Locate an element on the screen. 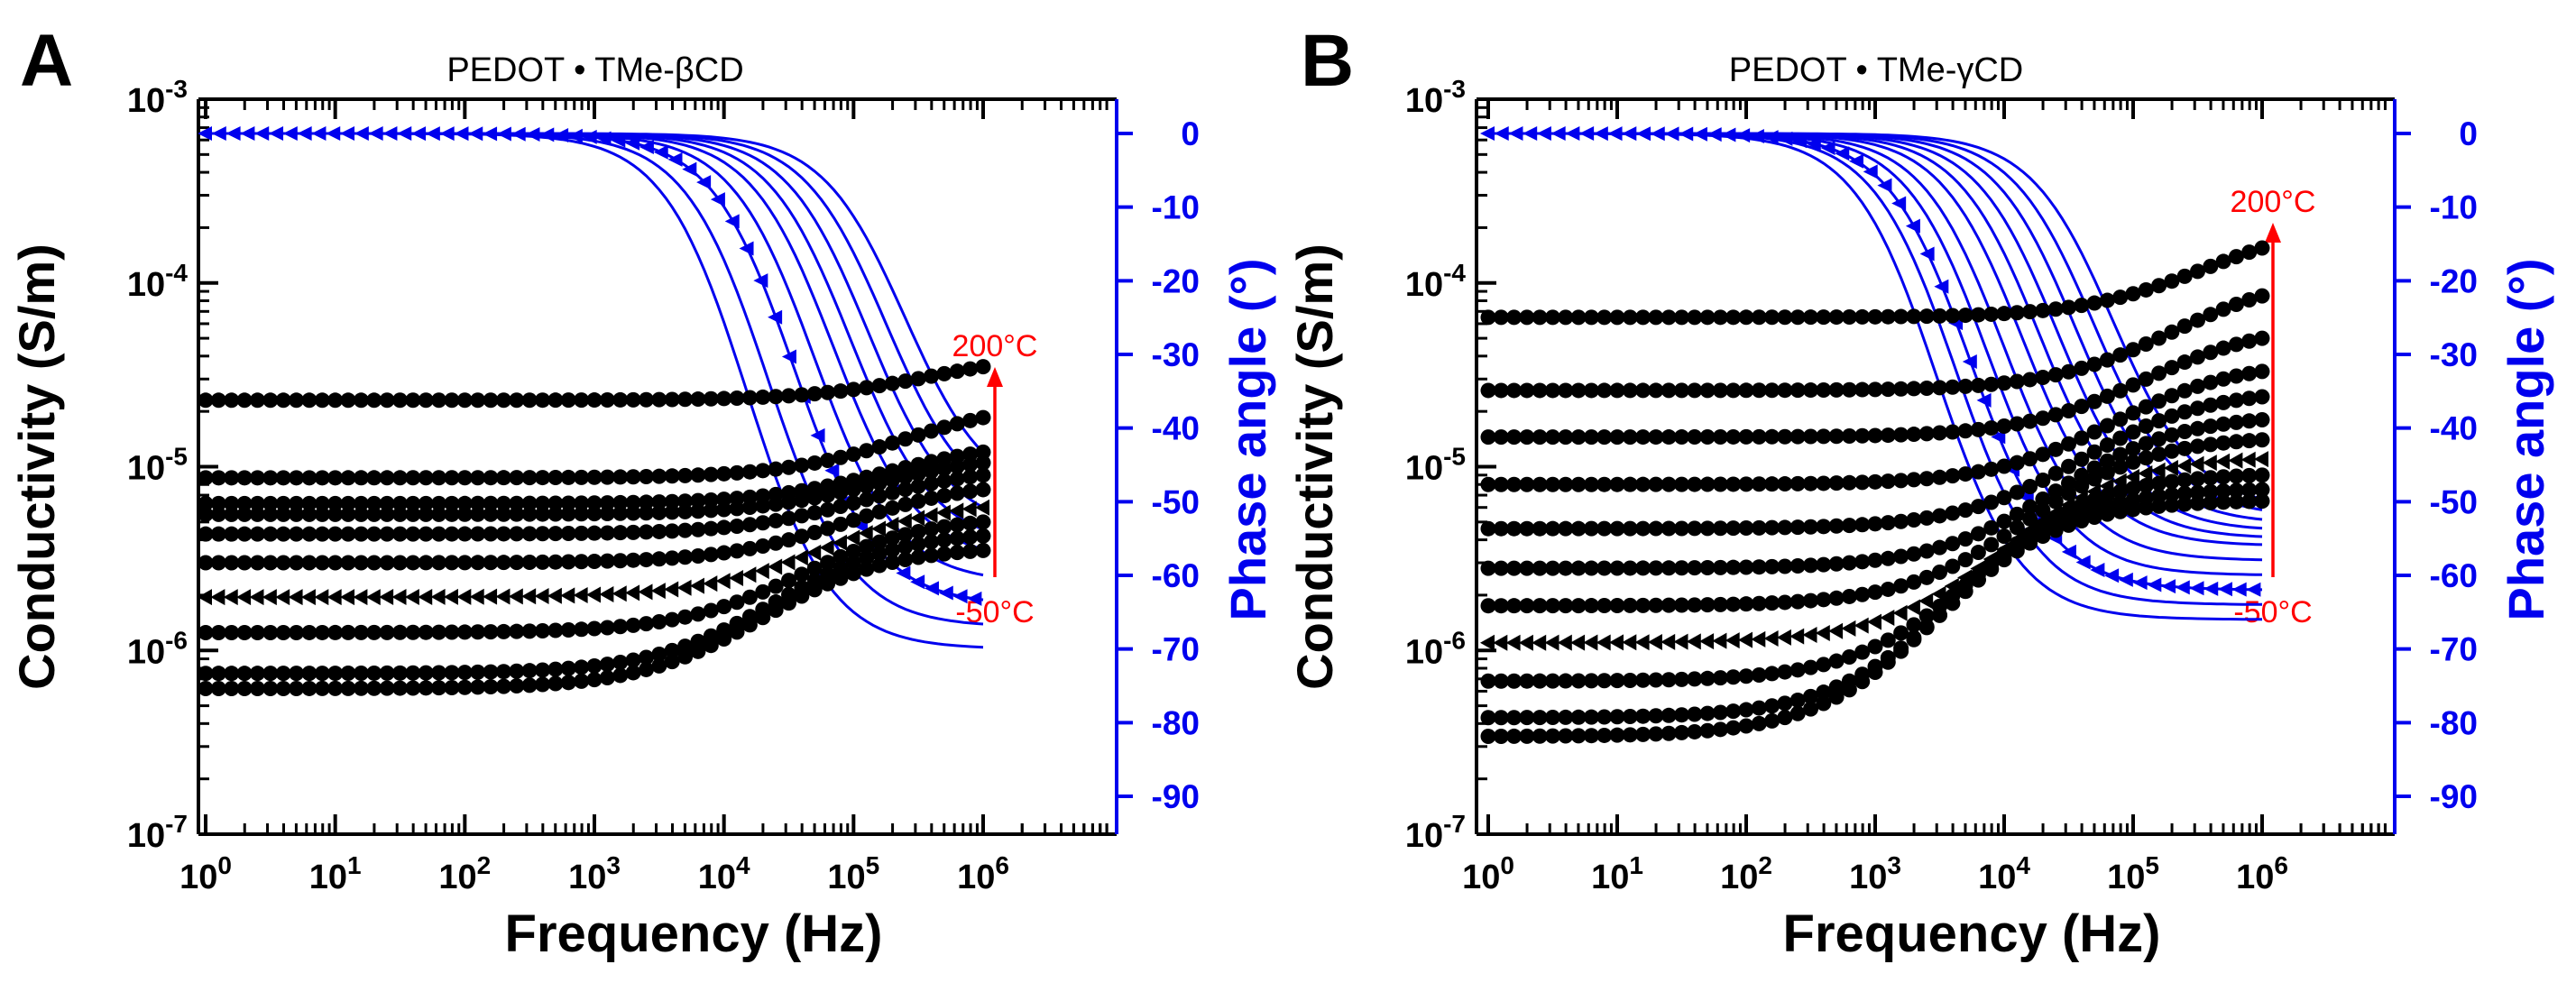 This screenshot has width=2576, height=992. y-tick-label: 10-5 is located at coordinates (1435, 465).